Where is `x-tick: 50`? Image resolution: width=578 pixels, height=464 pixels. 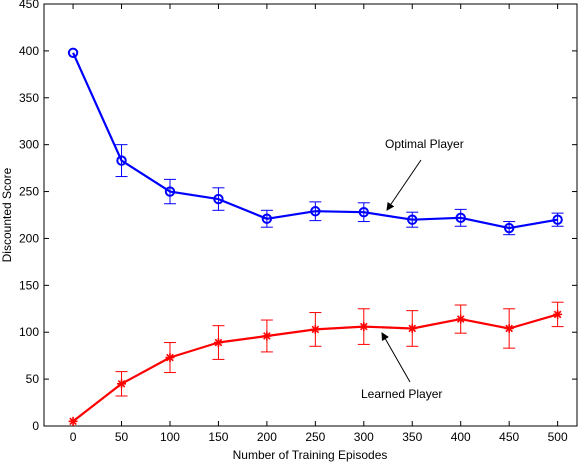 x-tick: 50 is located at coordinates (122, 224).